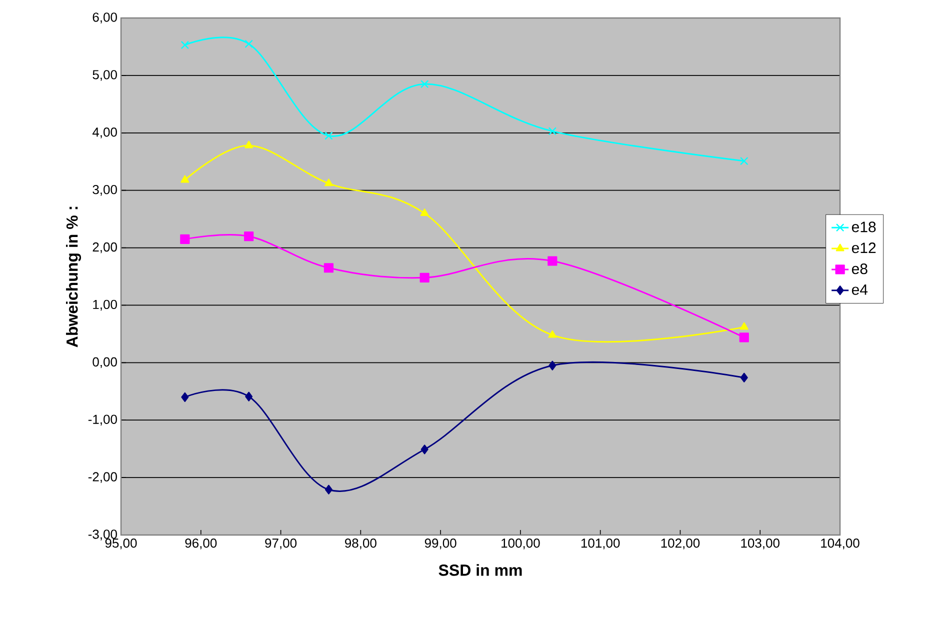  What do you see at coordinates (104, 362) in the screenshot?
I see `y-tick-label: 0,00` at bounding box center [104, 362].